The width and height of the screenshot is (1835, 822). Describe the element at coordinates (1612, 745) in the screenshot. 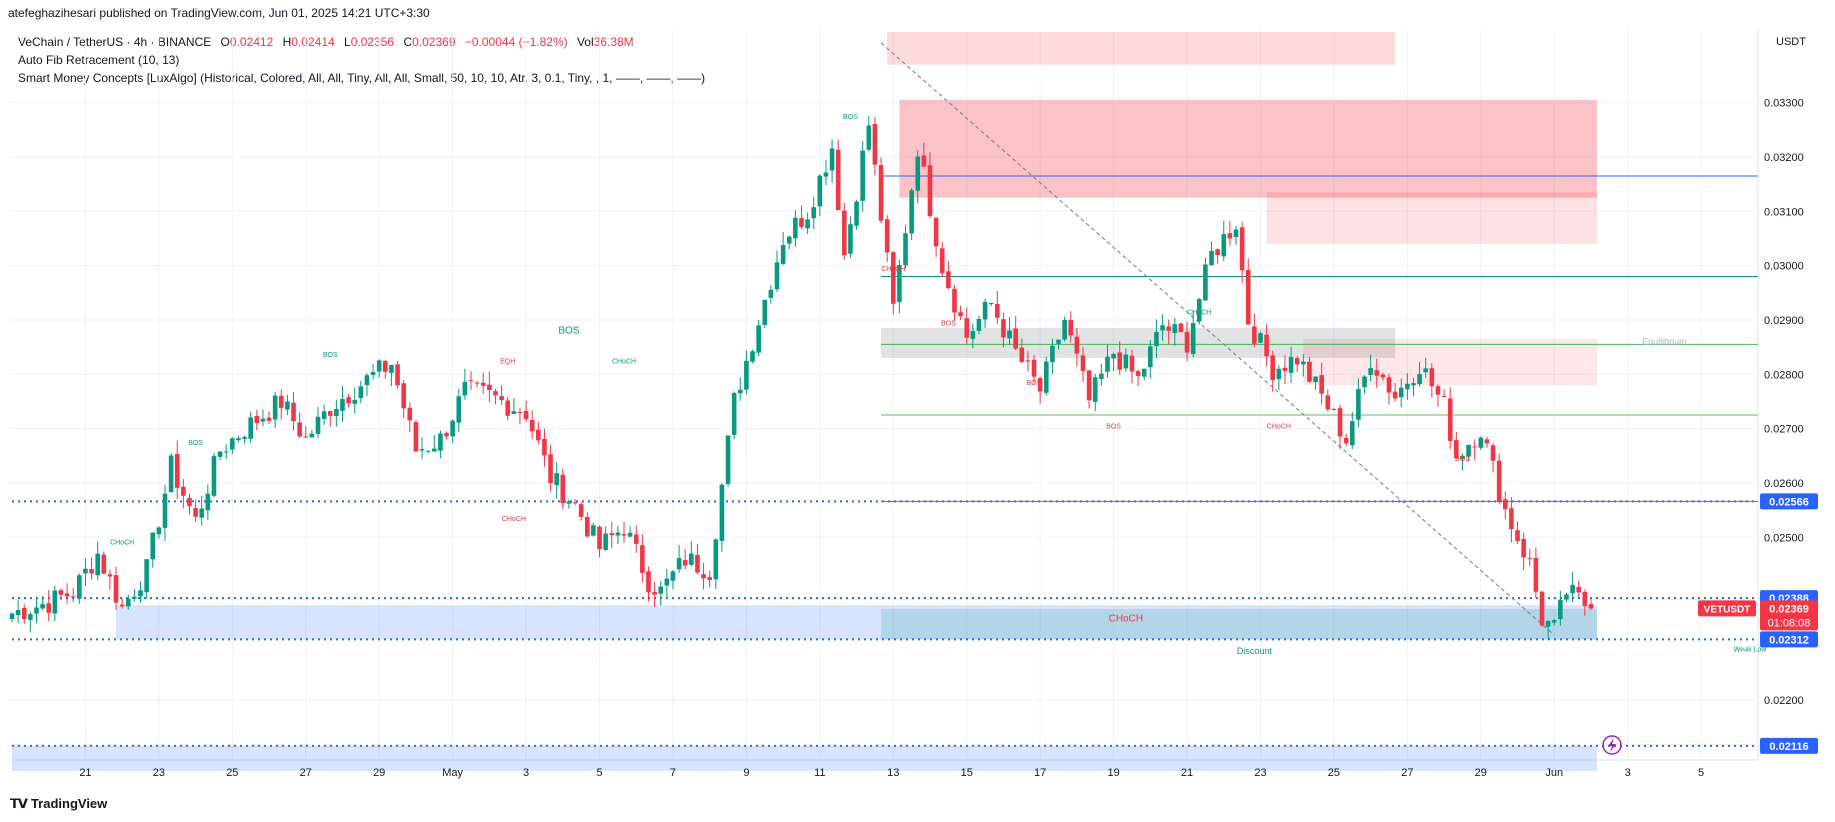

I see `lightning-icon` at that location.